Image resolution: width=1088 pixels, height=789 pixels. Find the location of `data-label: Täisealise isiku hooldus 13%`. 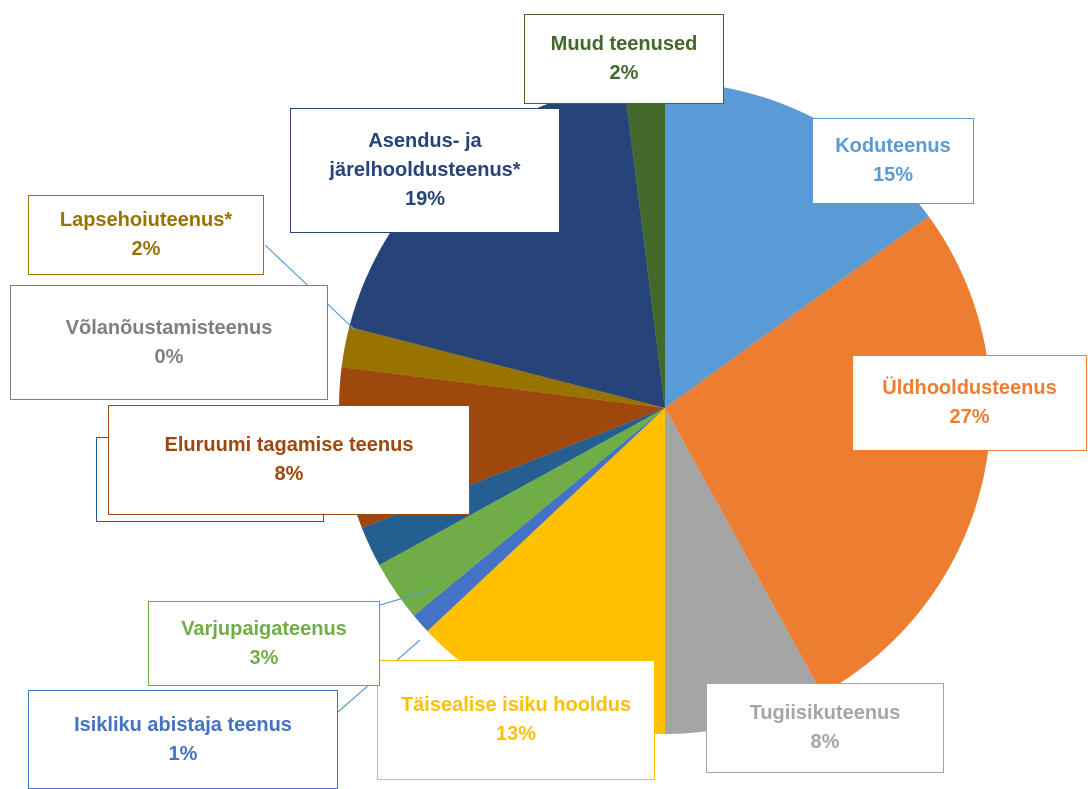

data-label: Täisealise isiku hooldus 13% is located at coordinates (516, 720).